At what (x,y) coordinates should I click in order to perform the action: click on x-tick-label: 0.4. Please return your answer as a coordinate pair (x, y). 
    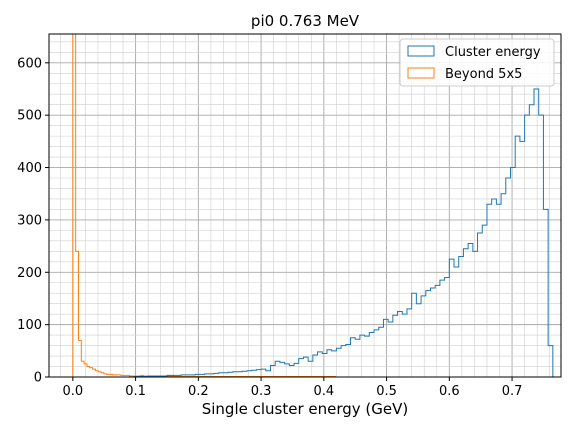
    Looking at the image, I should click on (323, 391).